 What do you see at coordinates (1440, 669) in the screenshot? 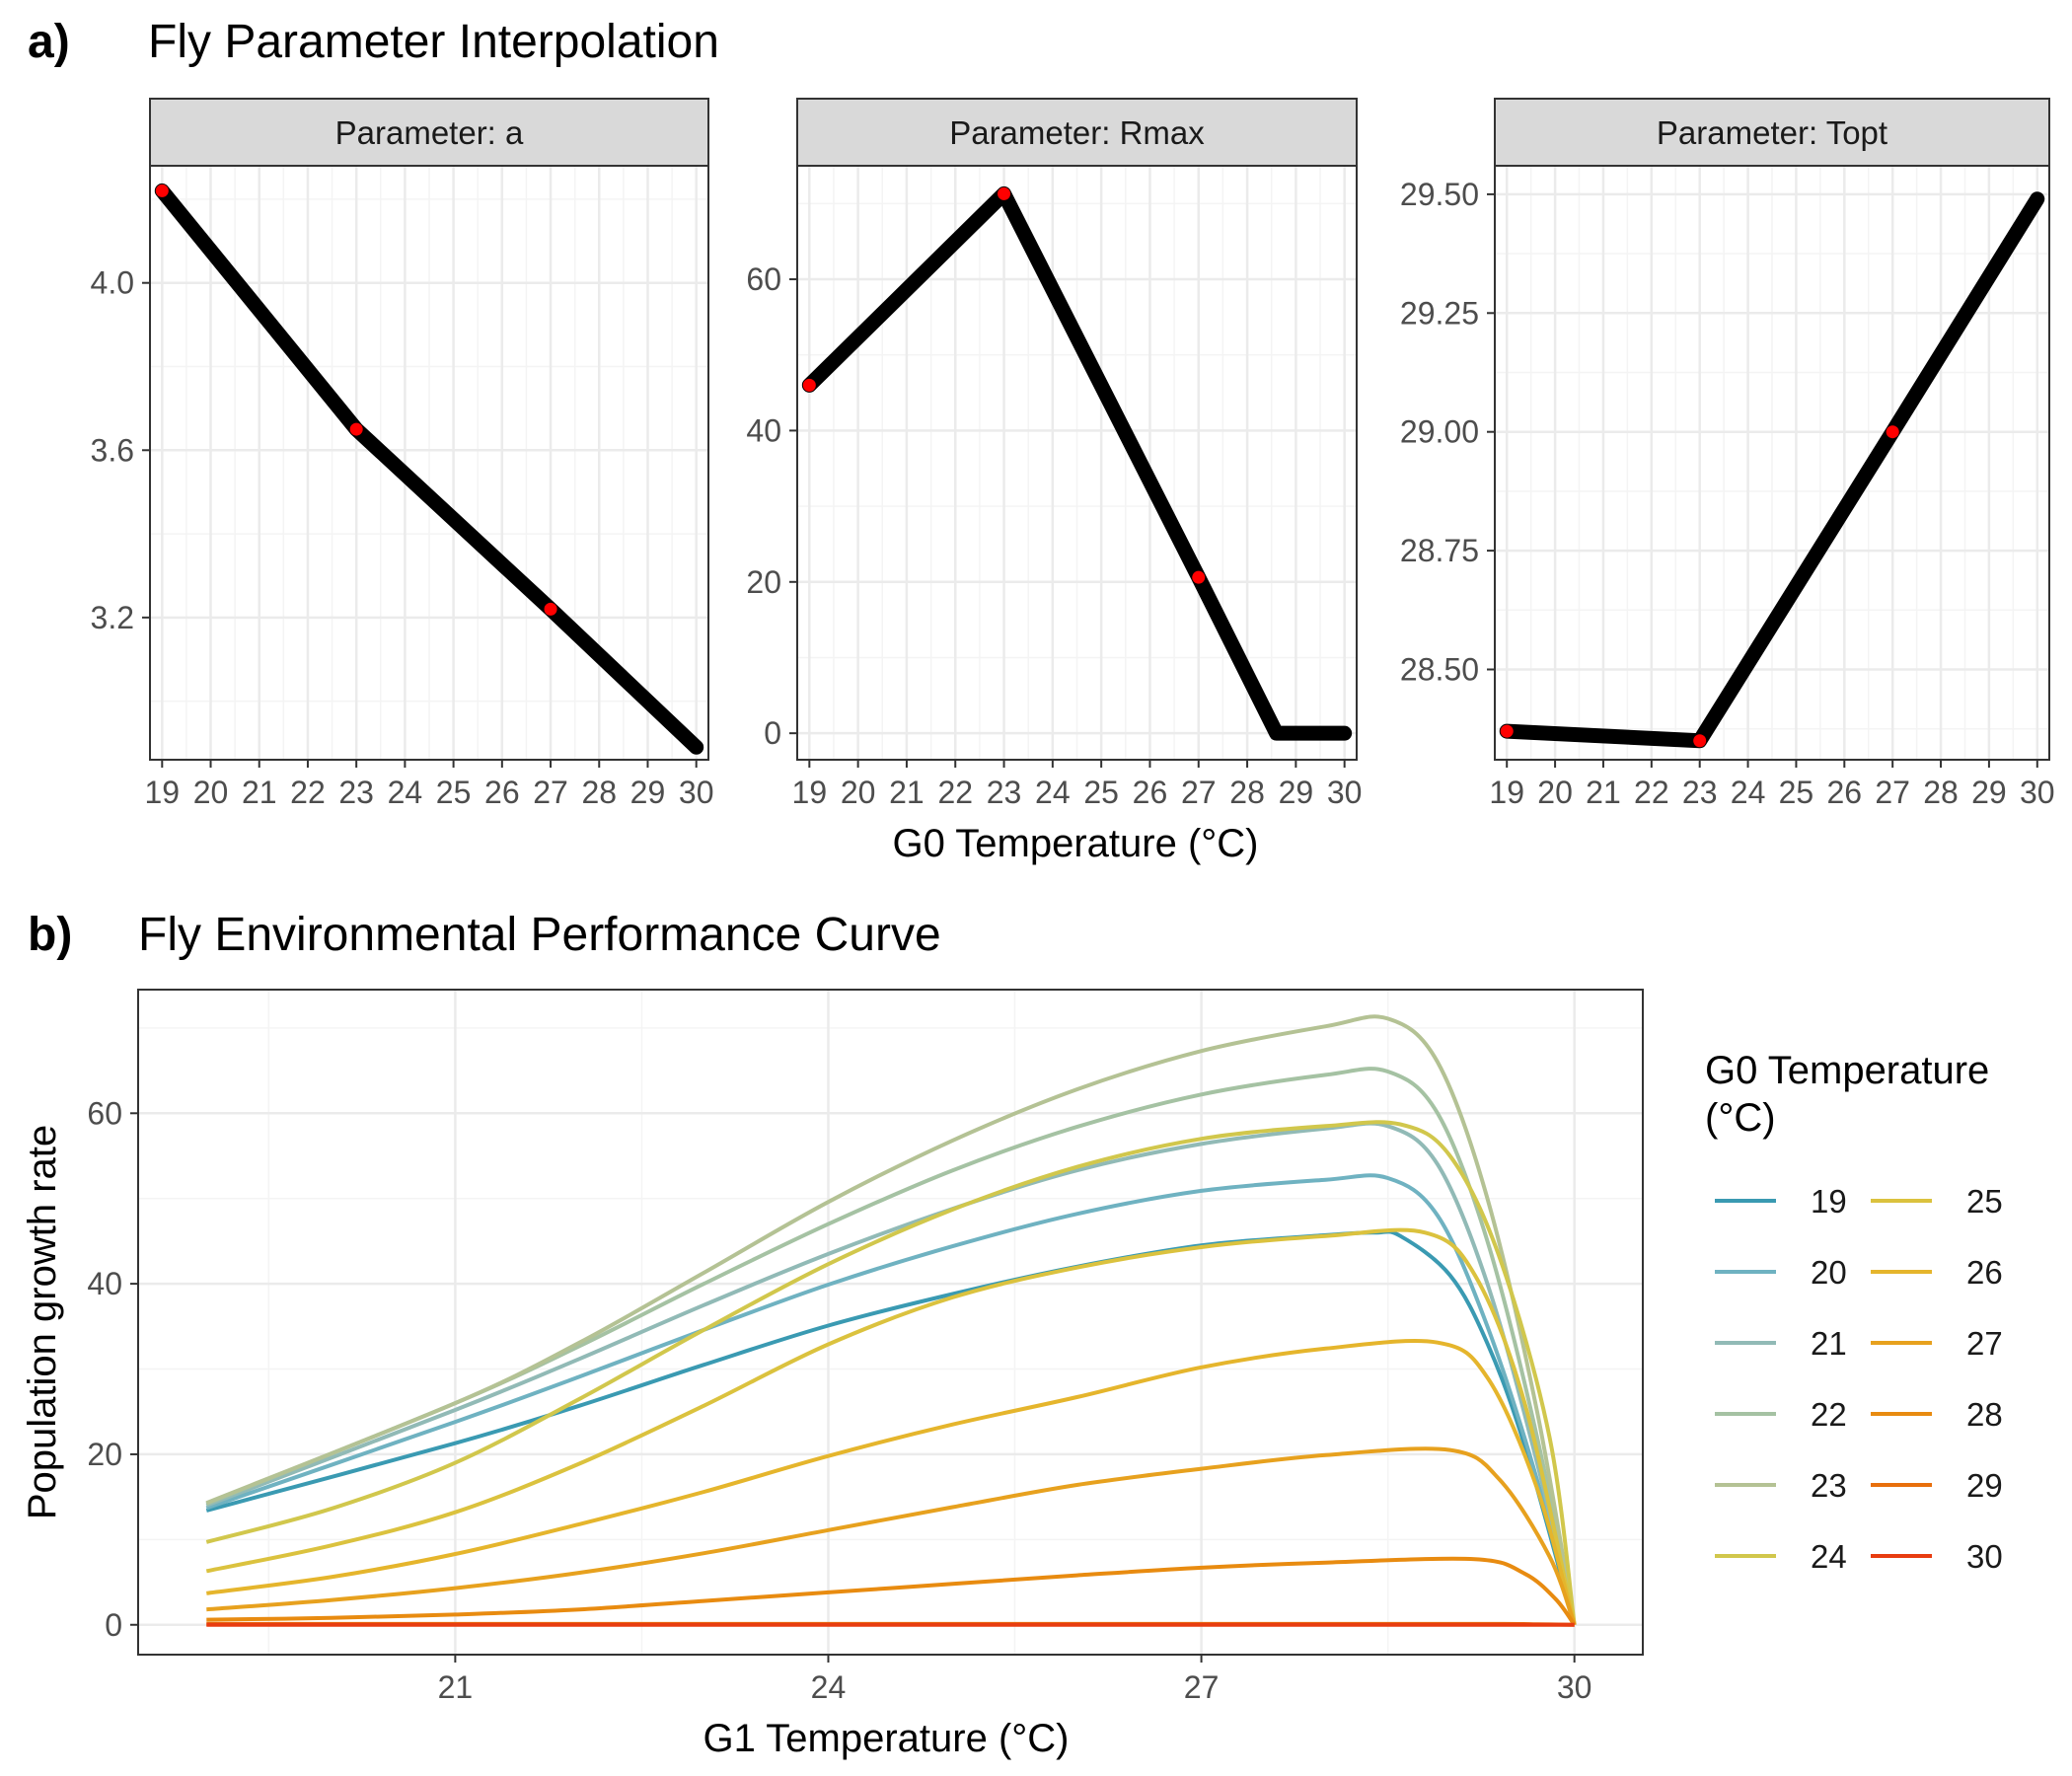
I see `y-tick-label: 28.50` at bounding box center [1440, 669].